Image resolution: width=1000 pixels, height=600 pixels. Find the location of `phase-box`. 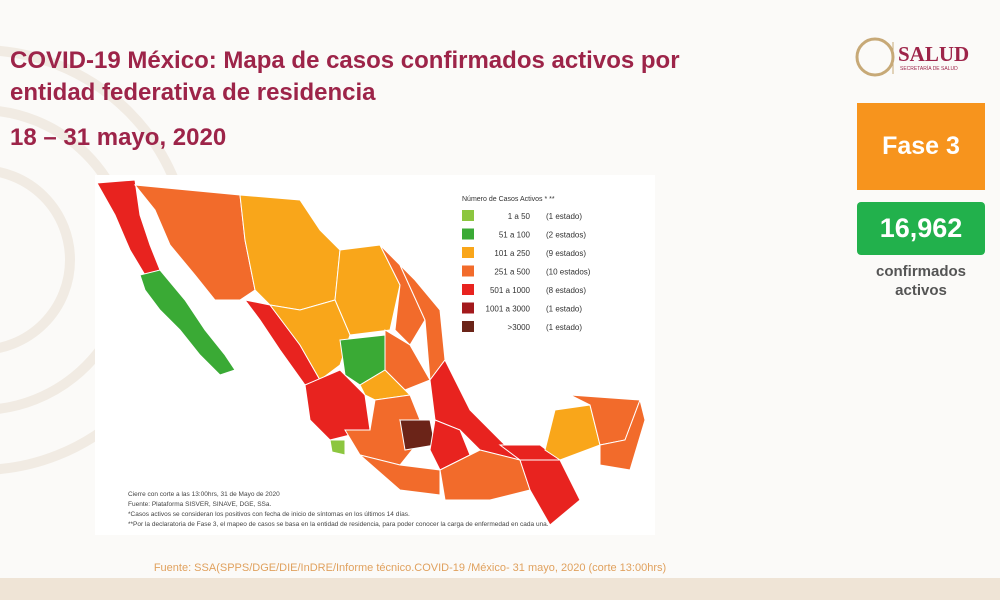

phase-box is located at coordinates (921, 146).